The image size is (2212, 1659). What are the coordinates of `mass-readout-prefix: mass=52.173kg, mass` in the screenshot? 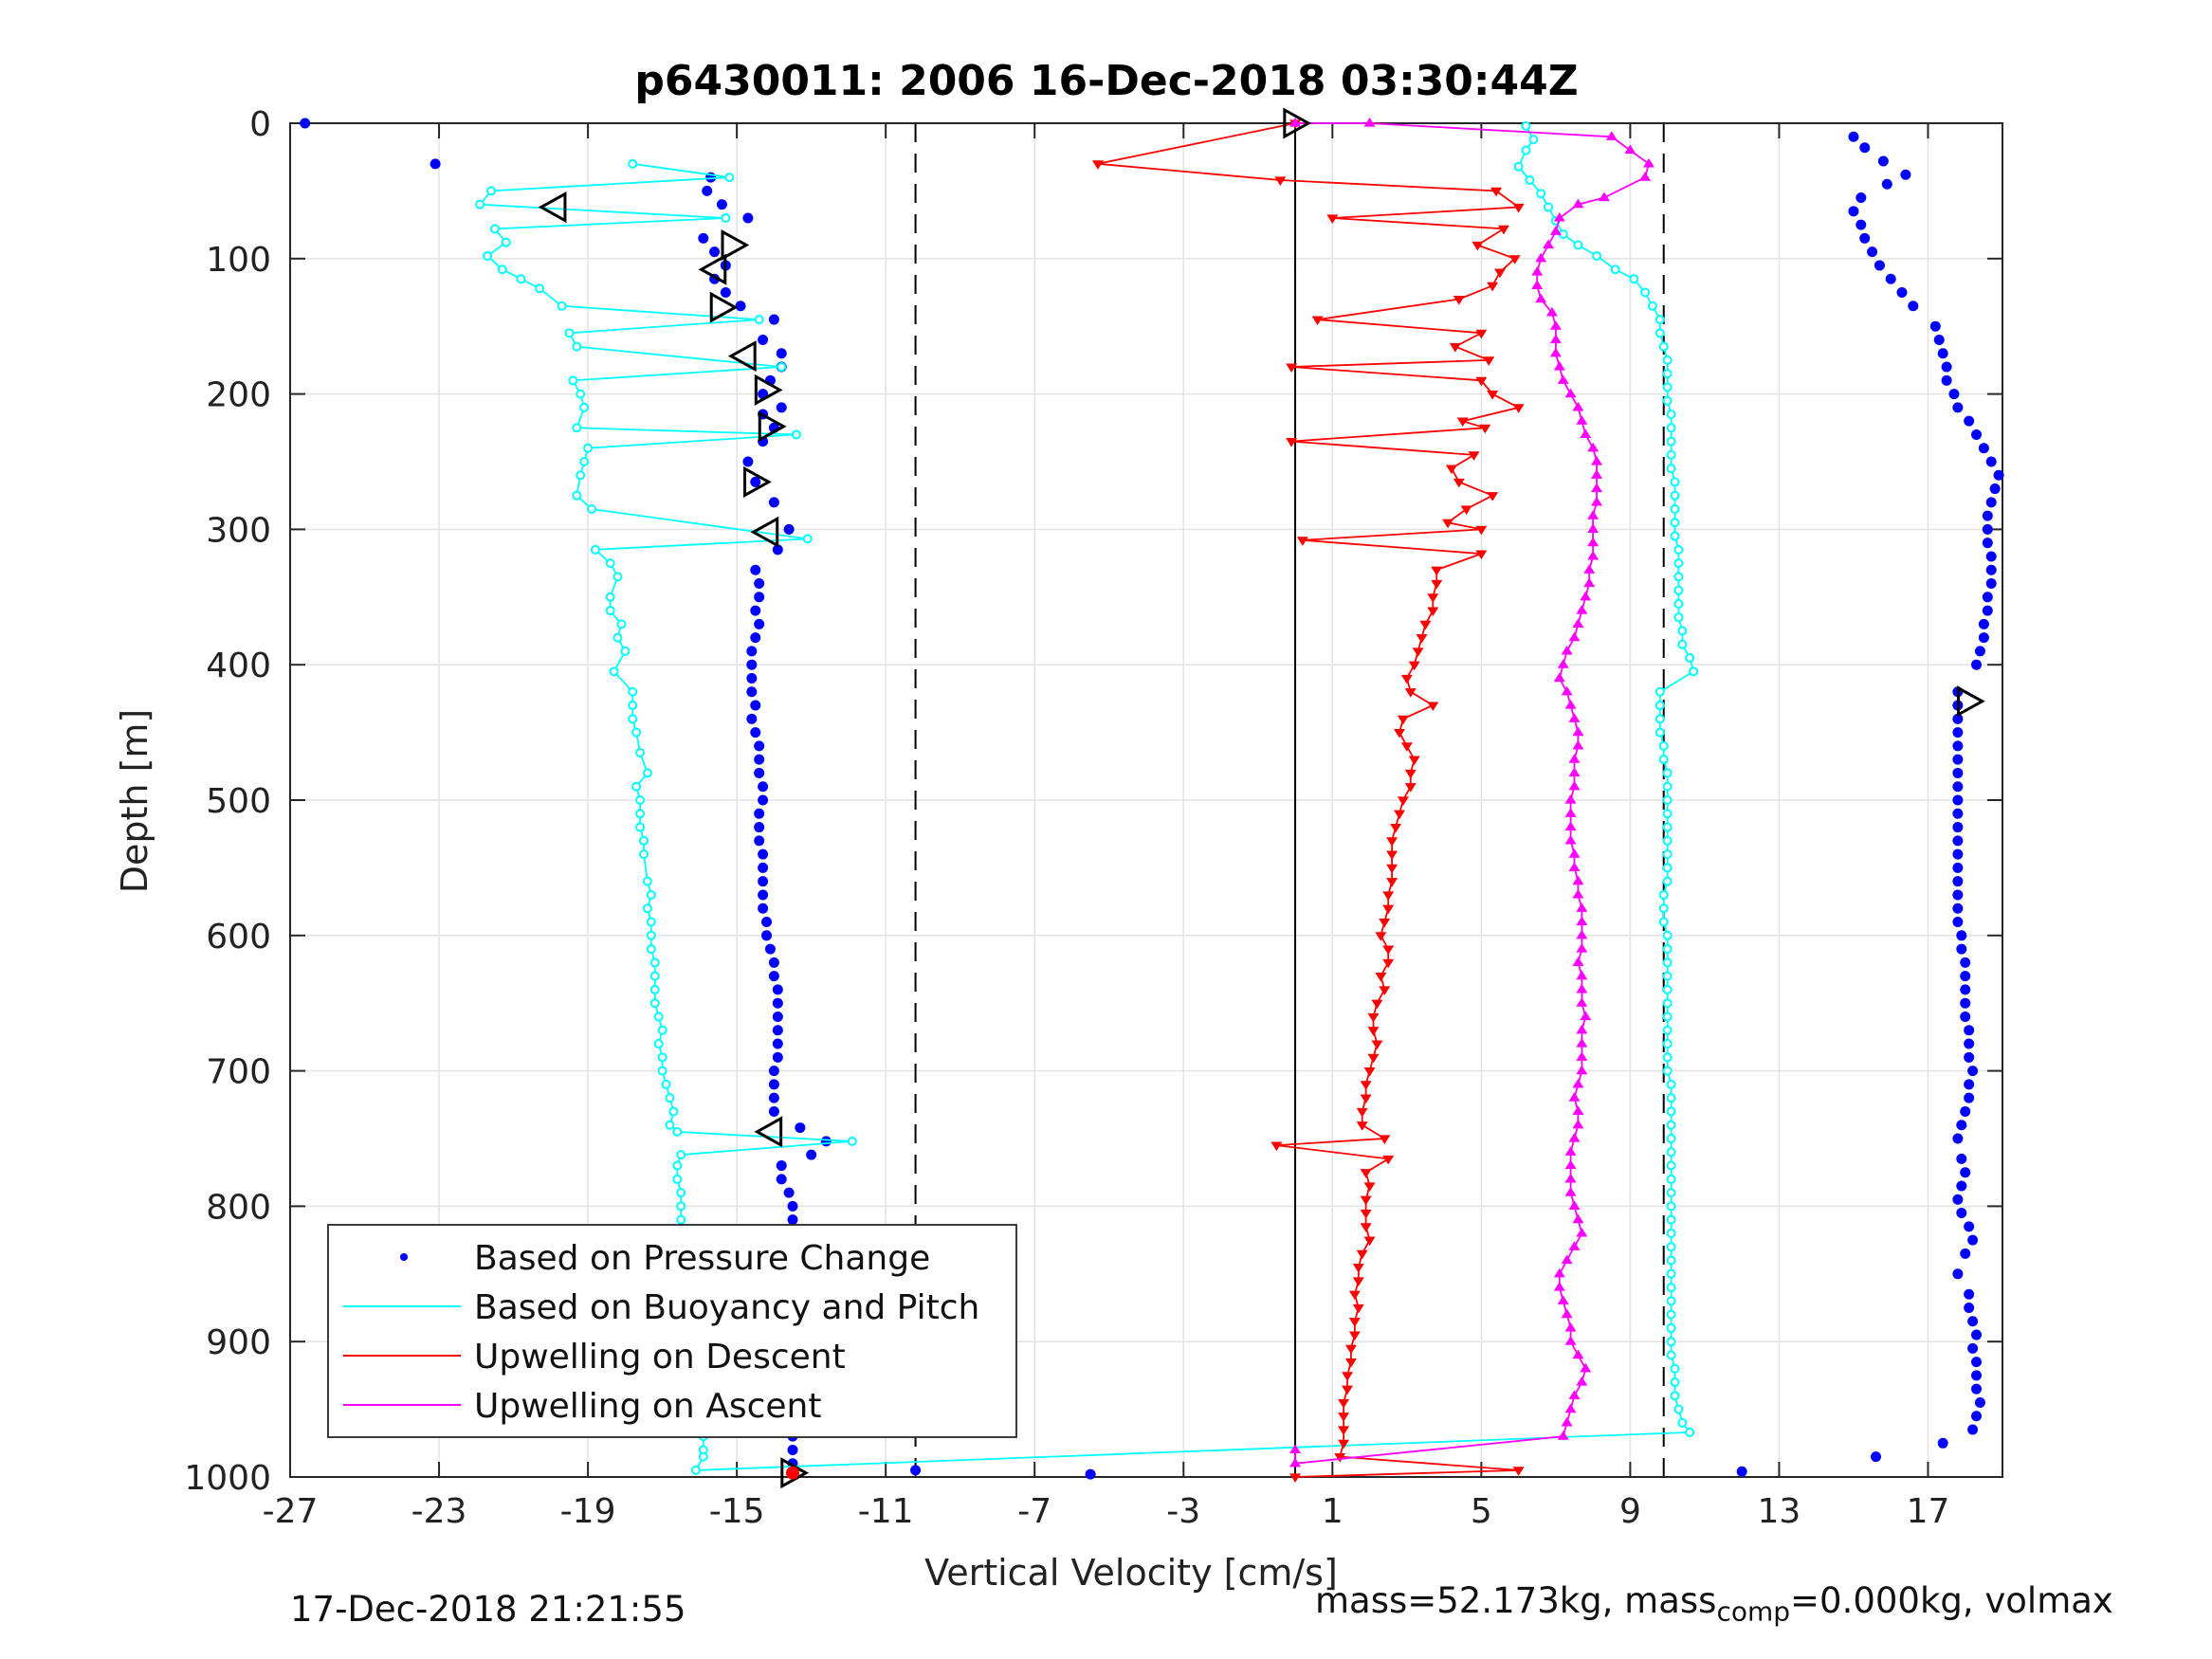 It's located at (1516, 1600).